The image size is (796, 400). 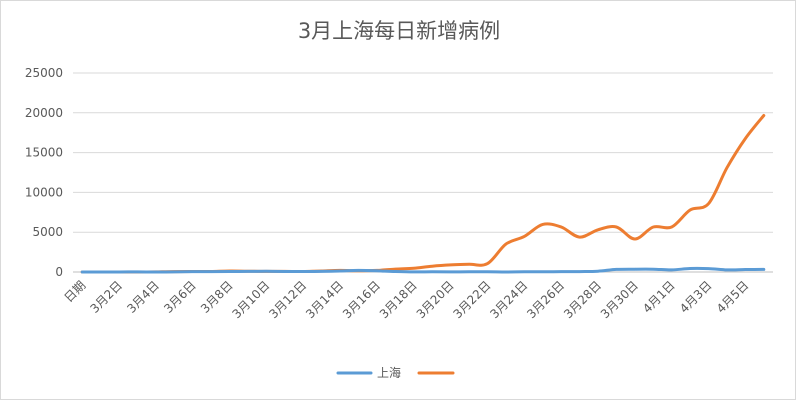 What do you see at coordinates (106, 297) in the screenshot?
I see `x-tick-label: 3月2日` at bounding box center [106, 297].